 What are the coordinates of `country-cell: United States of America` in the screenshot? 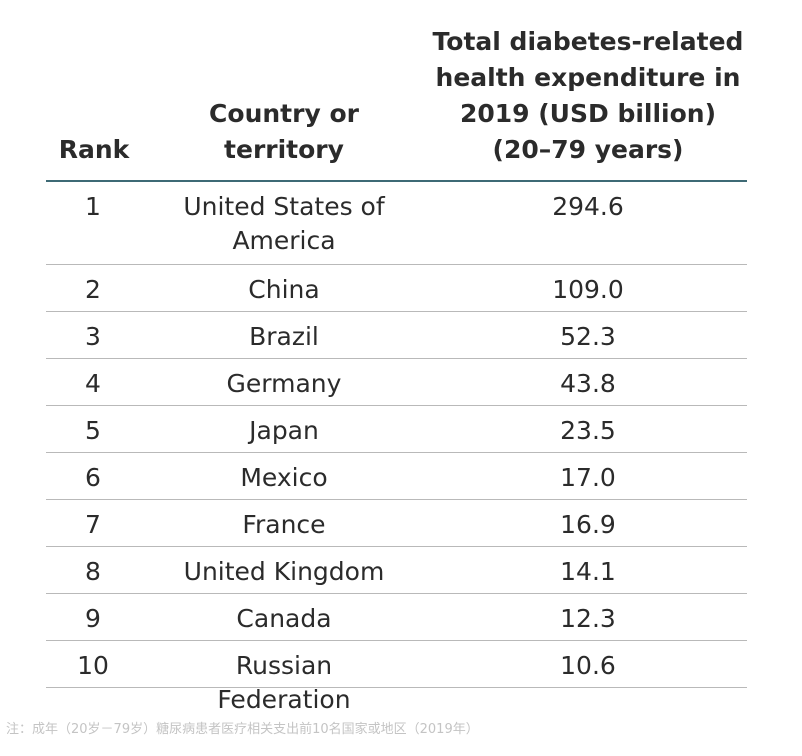 It's located at (284, 223).